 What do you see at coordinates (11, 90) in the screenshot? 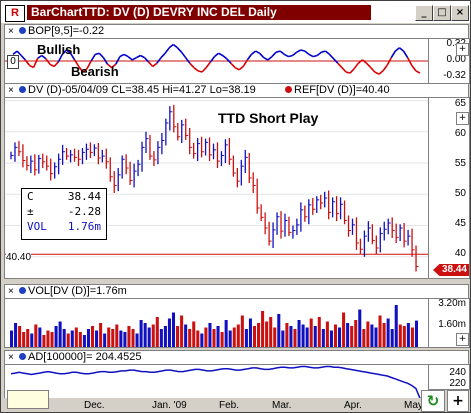
I see `price-close-icon: ×` at bounding box center [11, 90].